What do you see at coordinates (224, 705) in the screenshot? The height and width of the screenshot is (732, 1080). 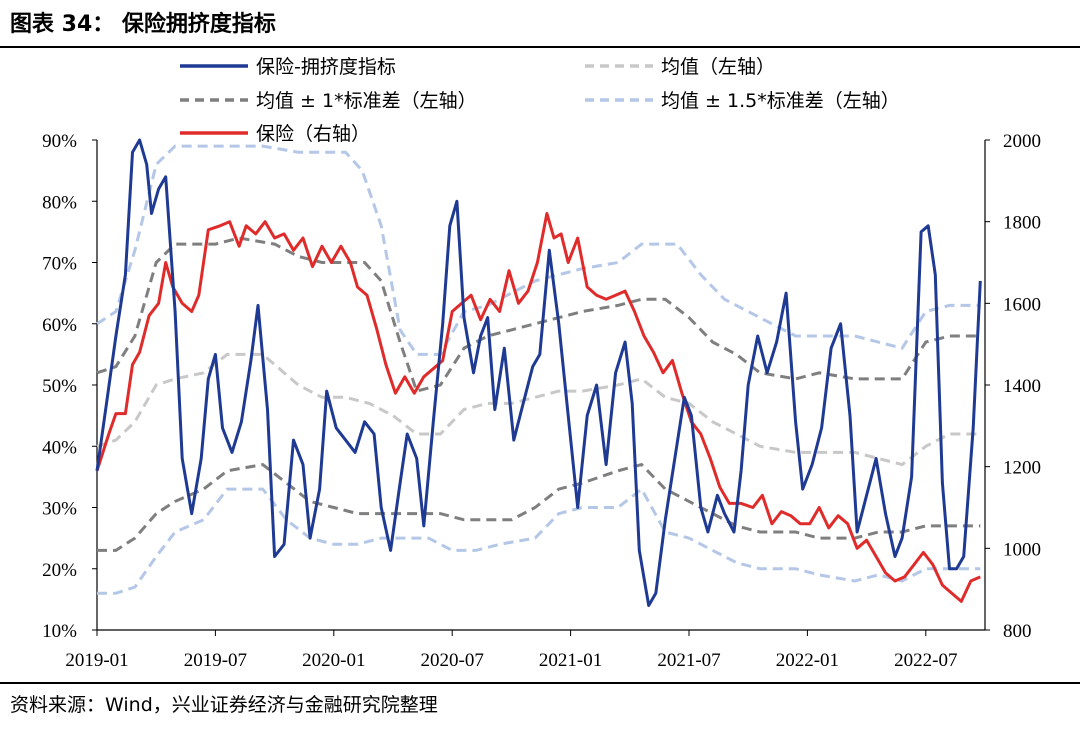 I see `source-note: 资料来源：Wind，兴业证券经济与金融研究院整理` at bounding box center [224, 705].